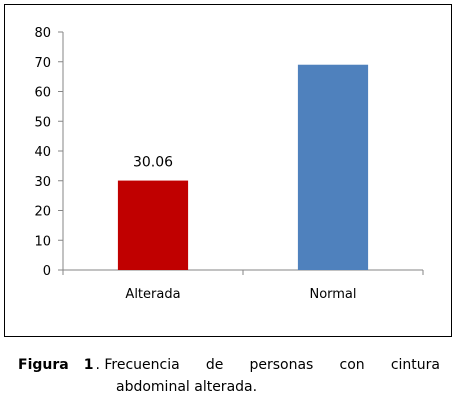  What do you see at coordinates (332, 294) in the screenshot?
I see `x-category-label: Normal` at bounding box center [332, 294].